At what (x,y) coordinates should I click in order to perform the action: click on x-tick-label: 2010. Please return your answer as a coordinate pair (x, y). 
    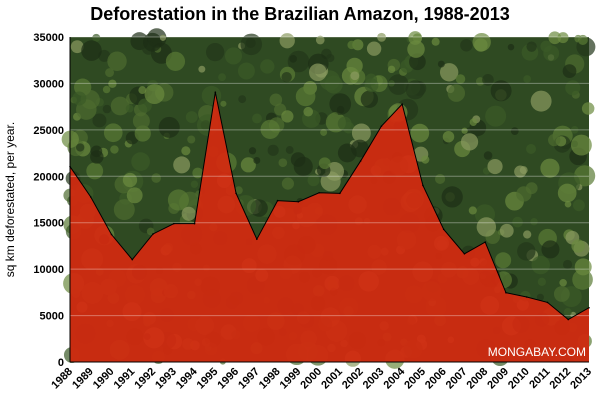
    Looking at the image, I should click on (519, 379).